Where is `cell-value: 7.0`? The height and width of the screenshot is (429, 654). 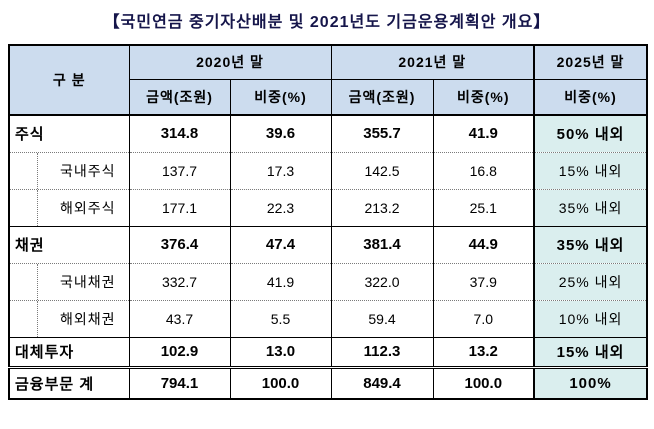 cell-value: 7.0 is located at coordinates (483, 318).